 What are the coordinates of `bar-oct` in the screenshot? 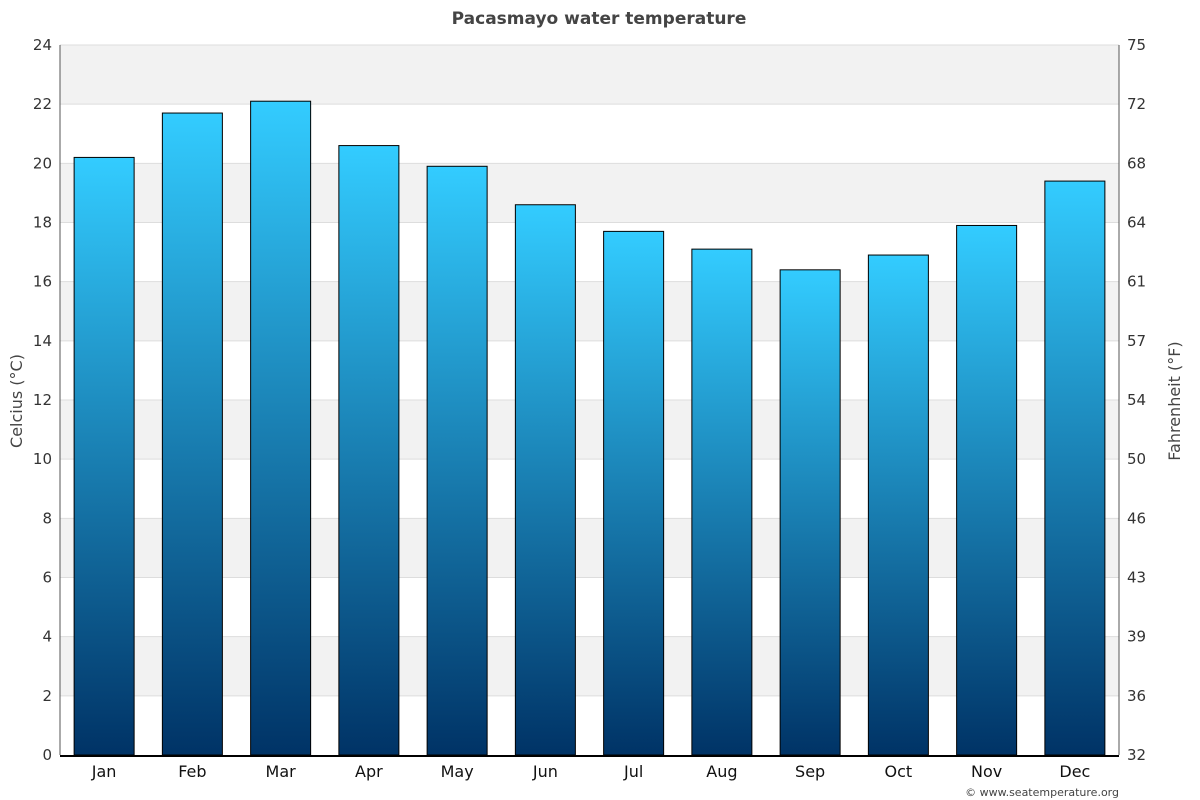 It's located at (898, 505).